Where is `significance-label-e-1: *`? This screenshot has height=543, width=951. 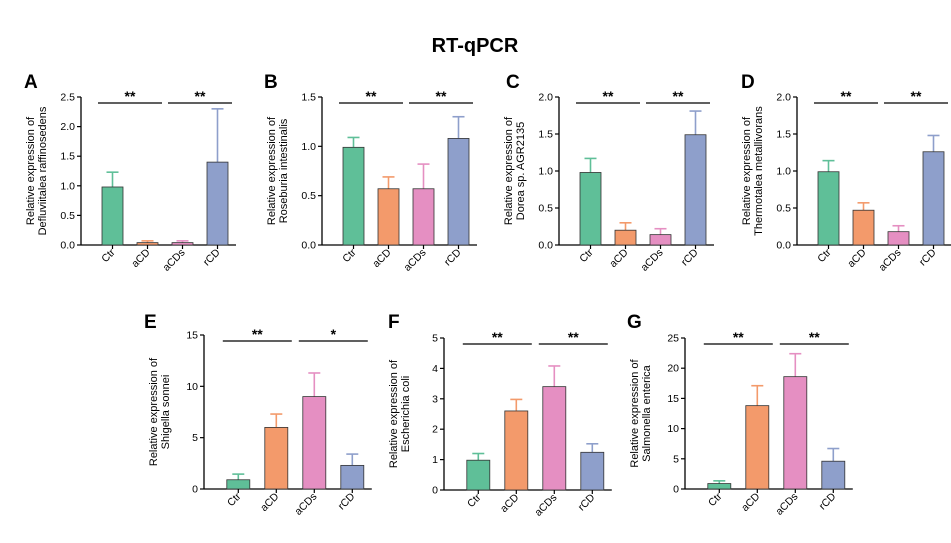
significance-label-e-1: * is located at coordinates (334, 334).